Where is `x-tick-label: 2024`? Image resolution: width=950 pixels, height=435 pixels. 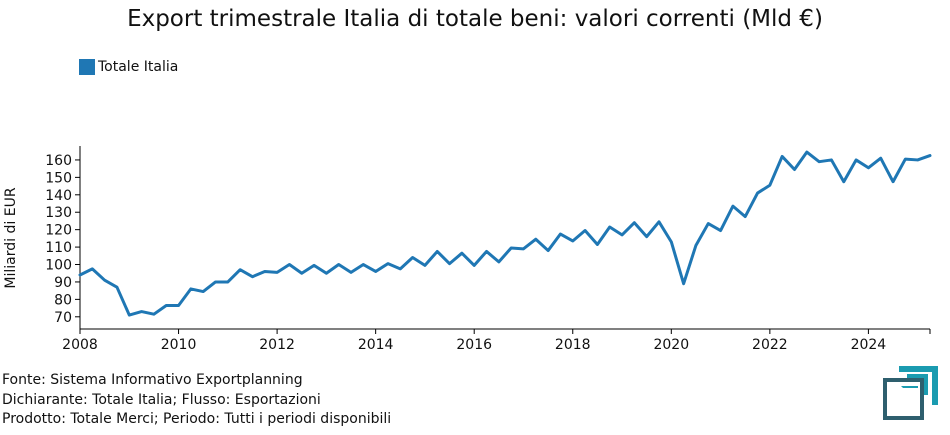 x-tick-label: 2024 is located at coordinates (869, 345).